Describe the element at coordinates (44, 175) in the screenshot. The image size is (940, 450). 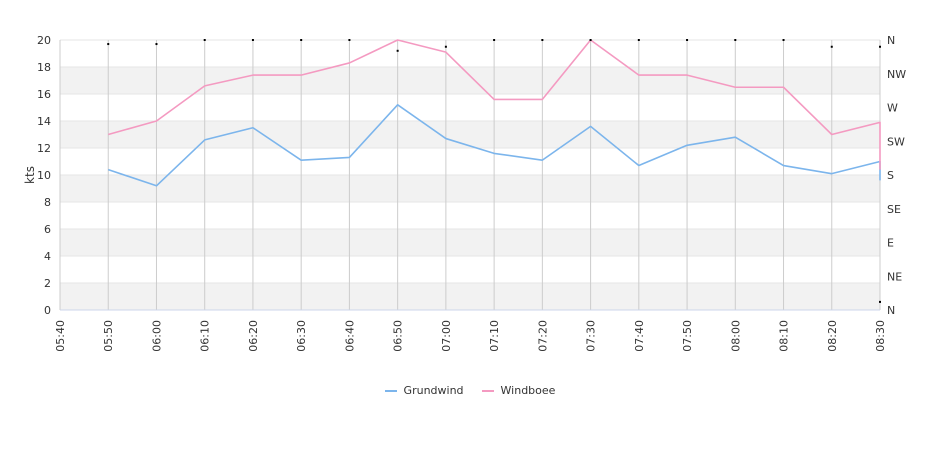
I see `y-tick-label: 10` at that location.